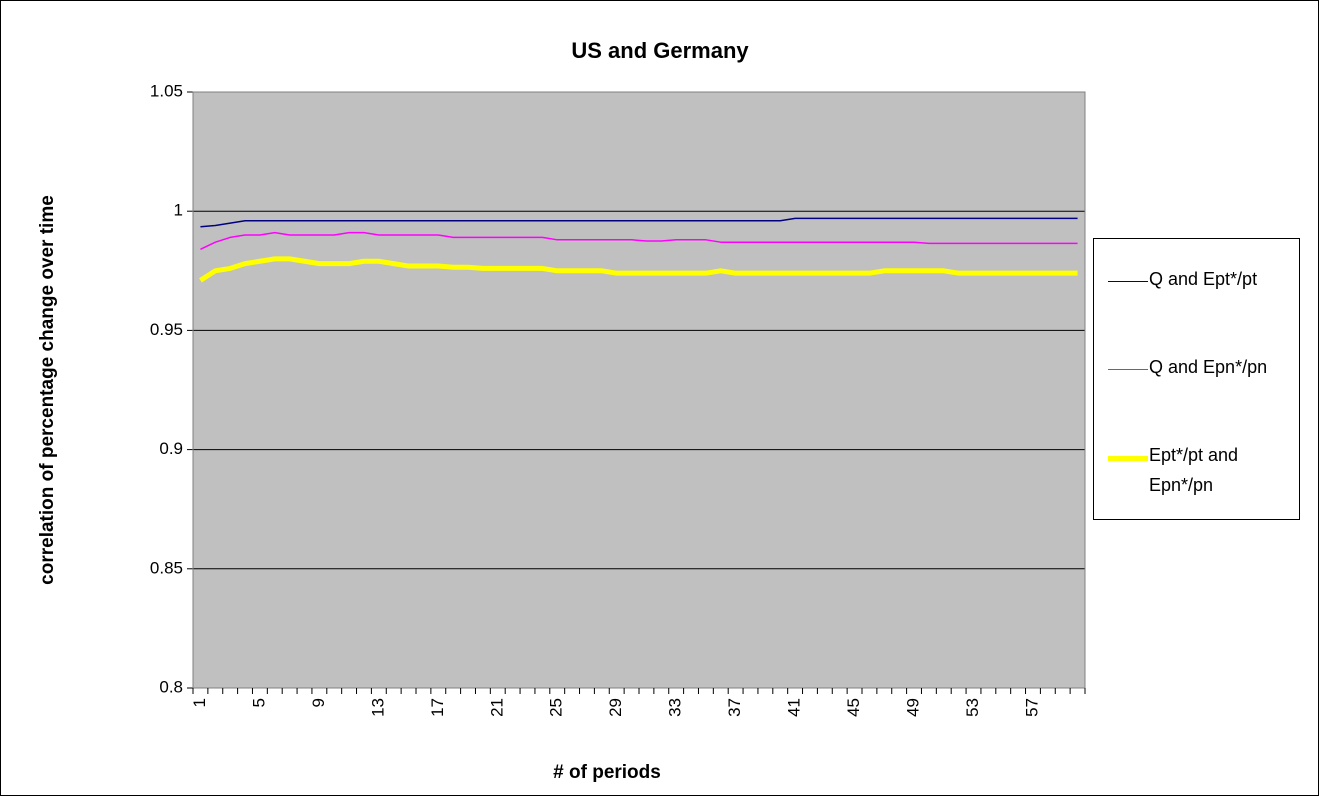 The width and height of the screenshot is (1319, 796). Describe the element at coordinates (437, 707) in the screenshot. I see `x-tick-label: 17` at that location.